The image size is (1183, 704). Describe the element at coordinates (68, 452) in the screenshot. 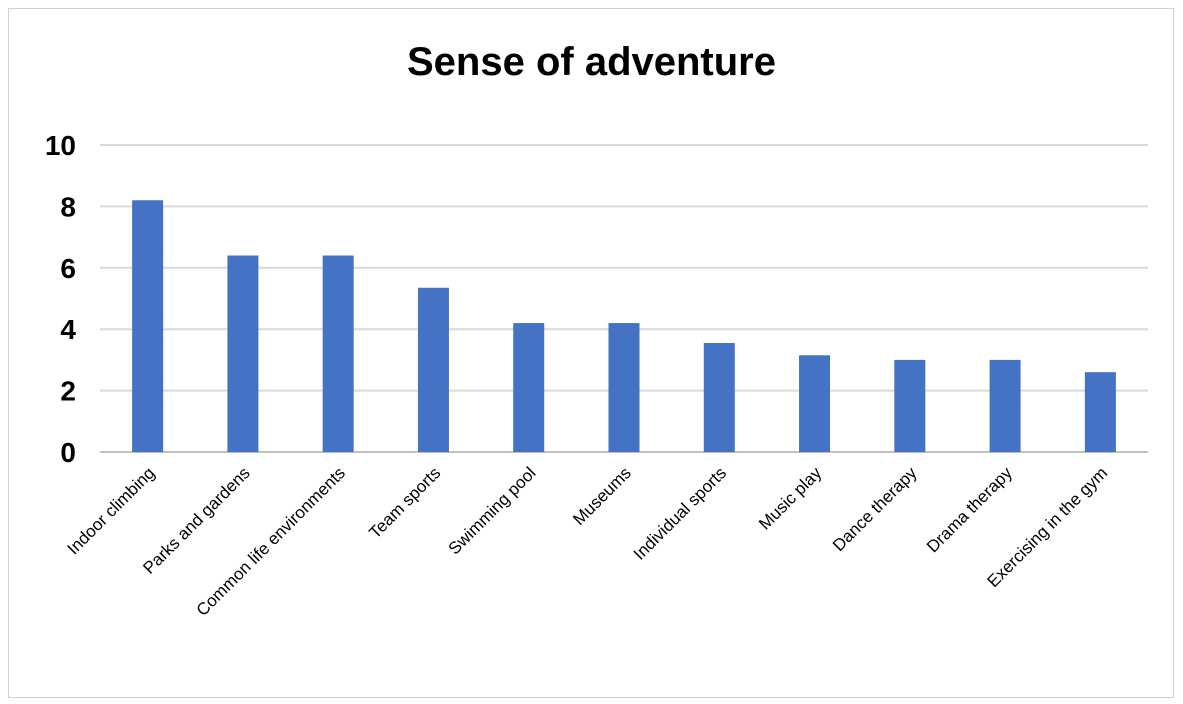

I see `y-tick-label: 0` at that location.